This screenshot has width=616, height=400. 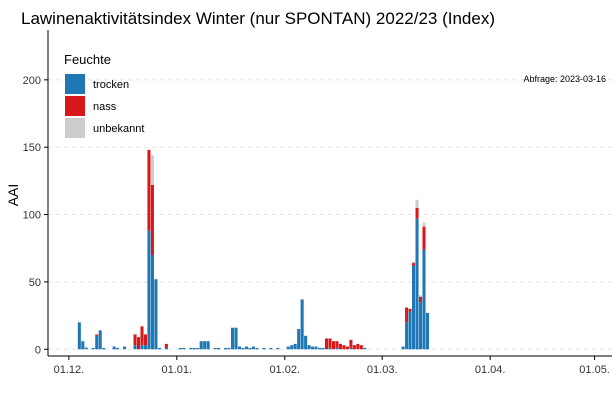 I want to click on y-tick-label: 50, so click(x=35, y=283).